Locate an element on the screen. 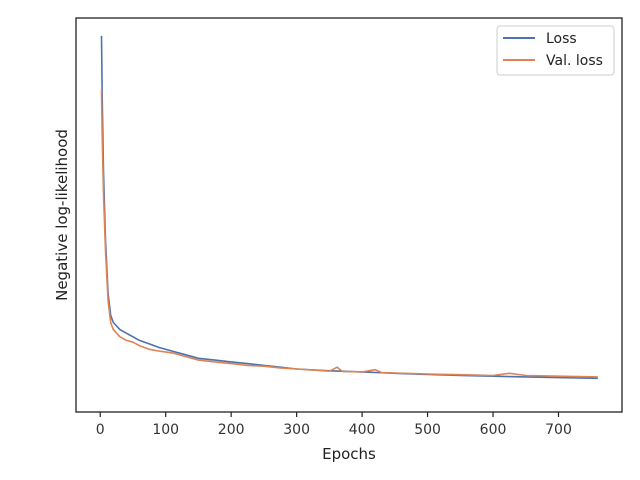 Image resolution: width=640 pixels, height=480 pixels. legend-label-loss: Loss is located at coordinates (561, 39).